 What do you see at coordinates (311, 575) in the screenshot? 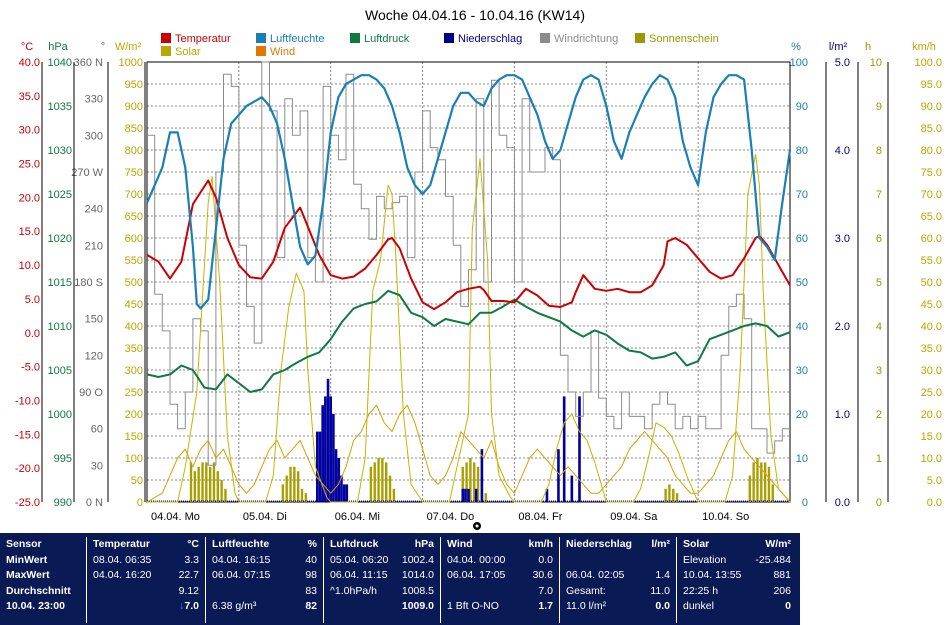
I see `hum-max-value: 98` at bounding box center [311, 575].